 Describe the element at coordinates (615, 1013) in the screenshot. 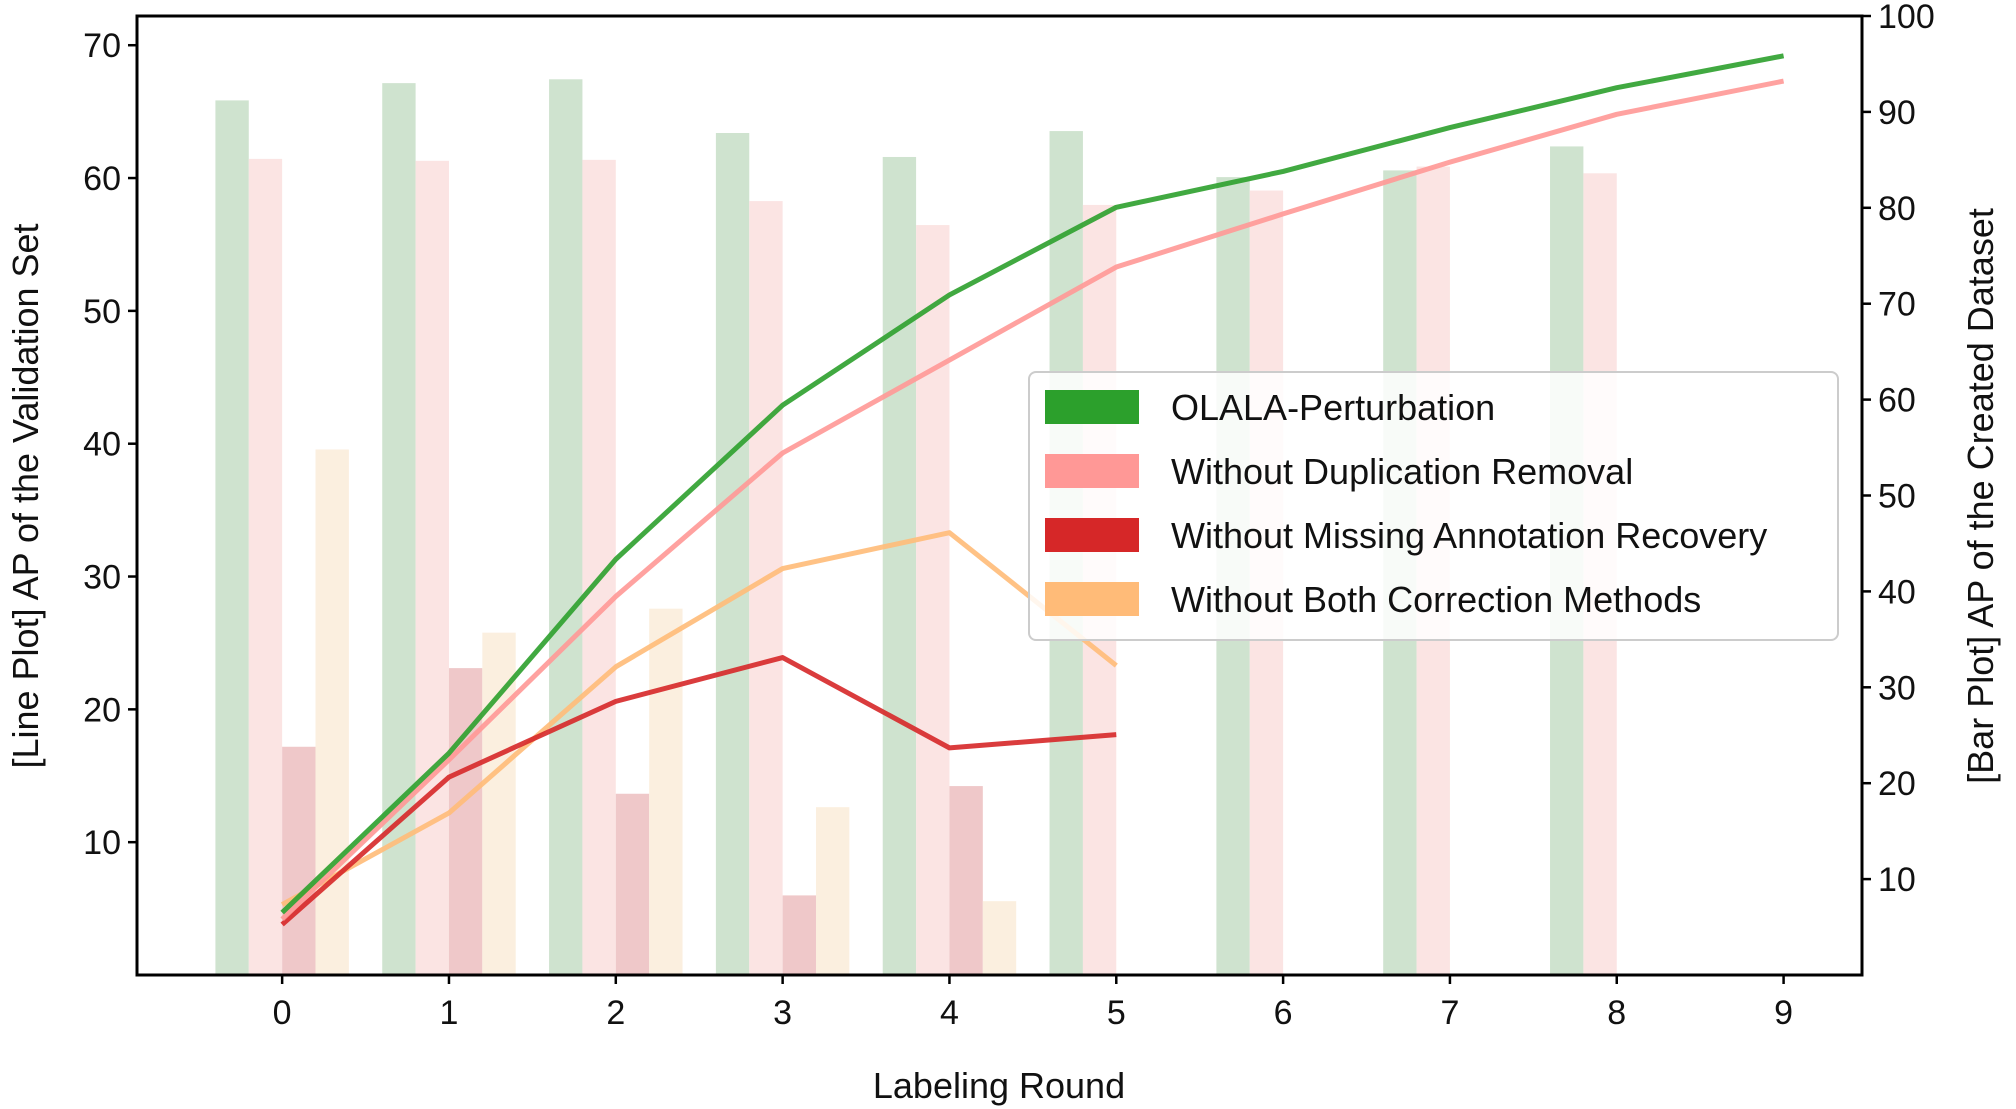

I see `x-tick-label-2: 2` at that location.